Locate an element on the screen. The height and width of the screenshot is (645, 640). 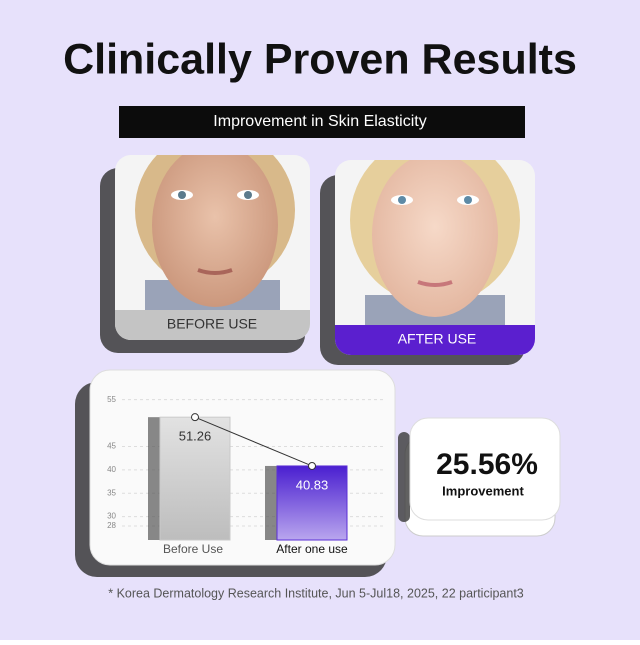
stat-card is located at coordinates (485, 469).